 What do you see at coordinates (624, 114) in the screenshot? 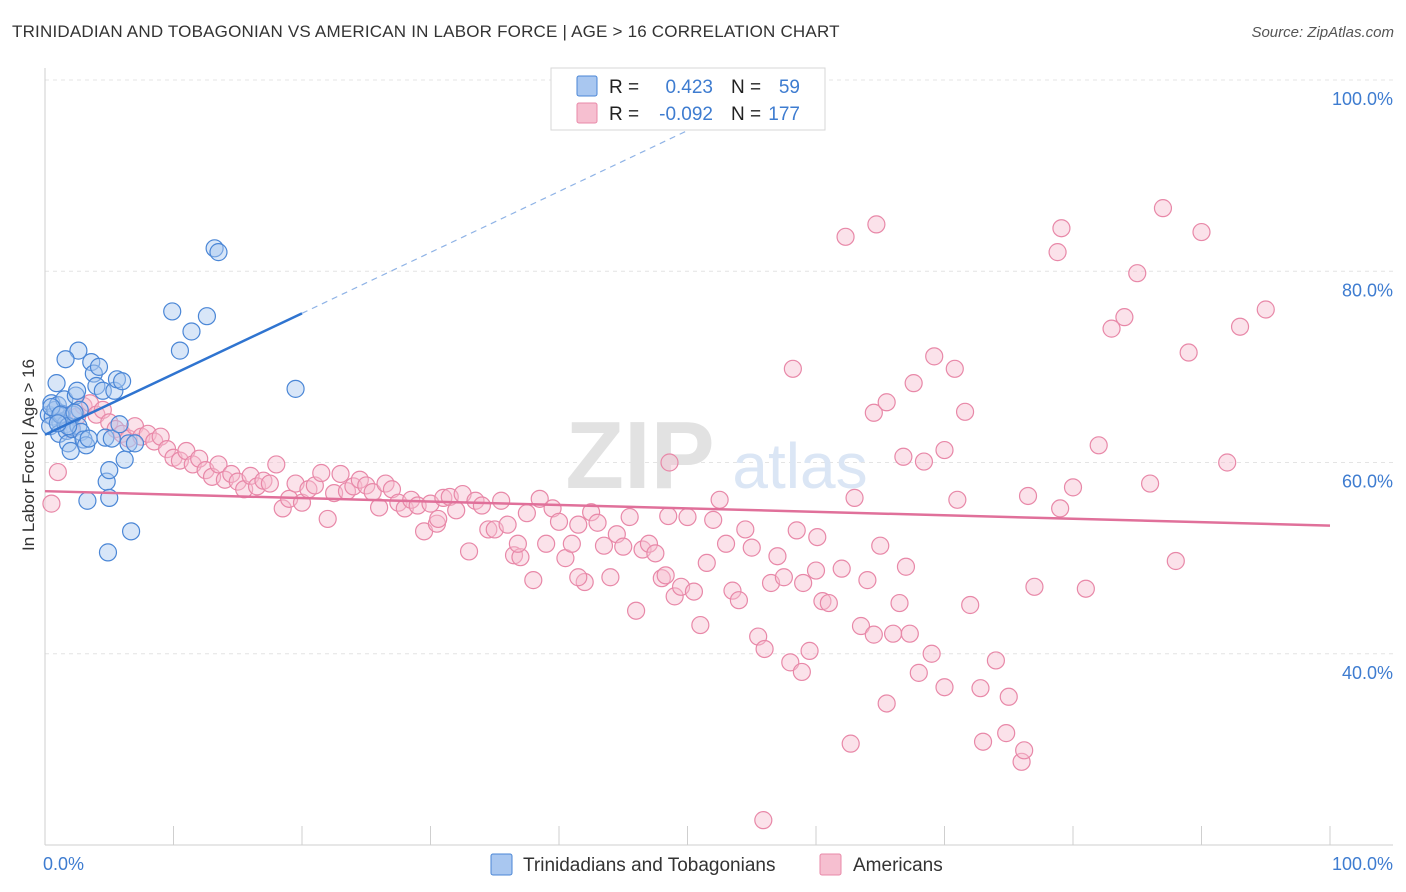
I see `legend-r-label-1: R =` at bounding box center [624, 114].